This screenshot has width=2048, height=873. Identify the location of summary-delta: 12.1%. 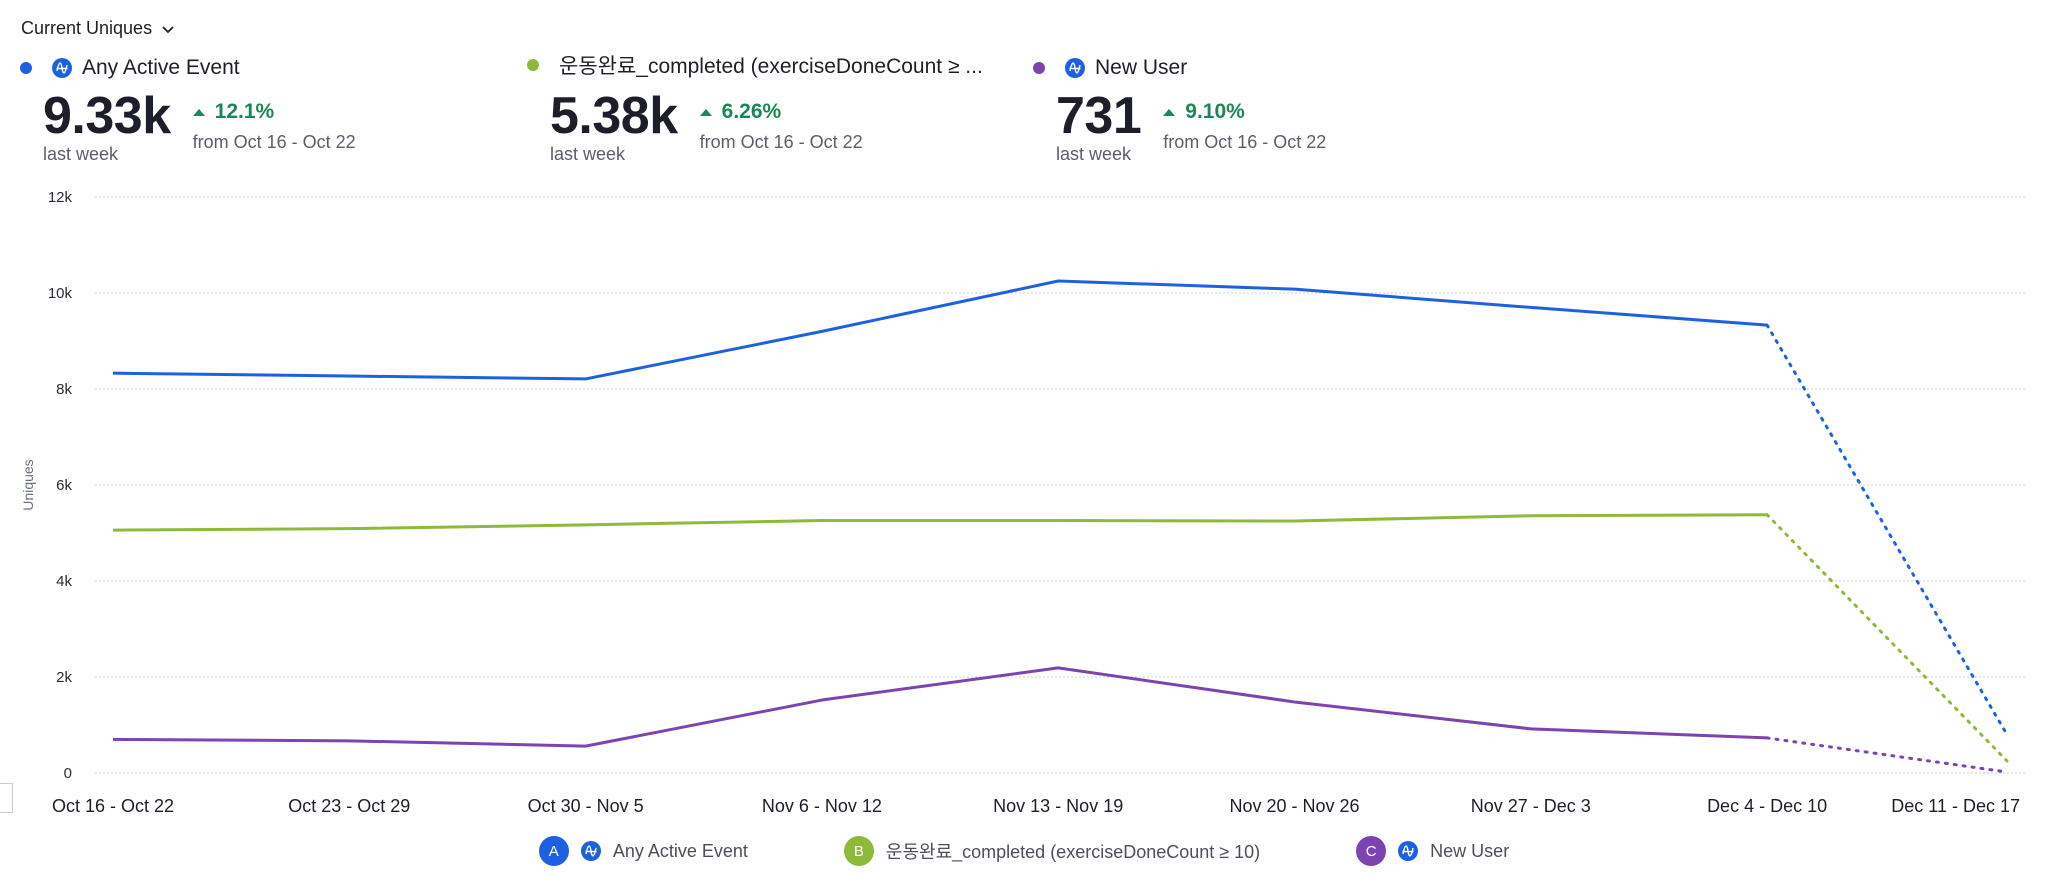
(244, 111).